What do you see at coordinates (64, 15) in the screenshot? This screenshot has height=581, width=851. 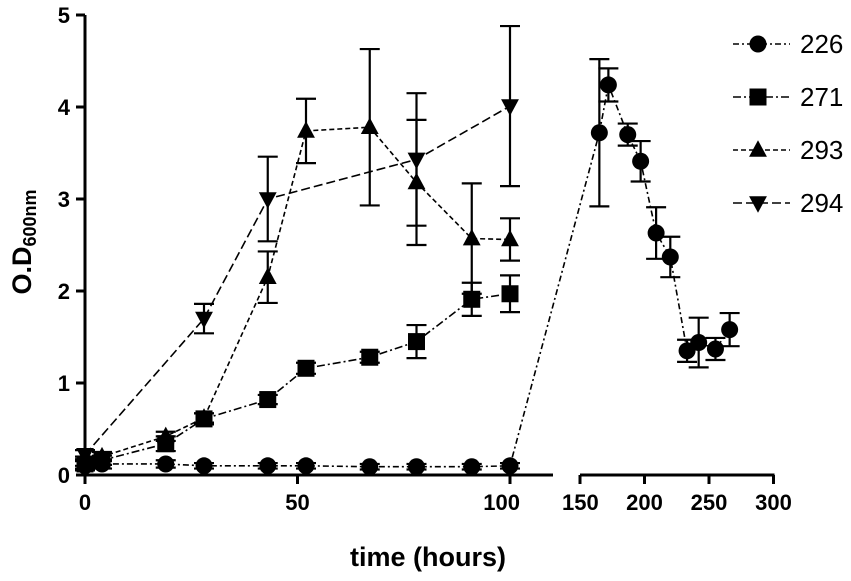 I see `y-tick-label: 5` at bounding box center [64, 15].